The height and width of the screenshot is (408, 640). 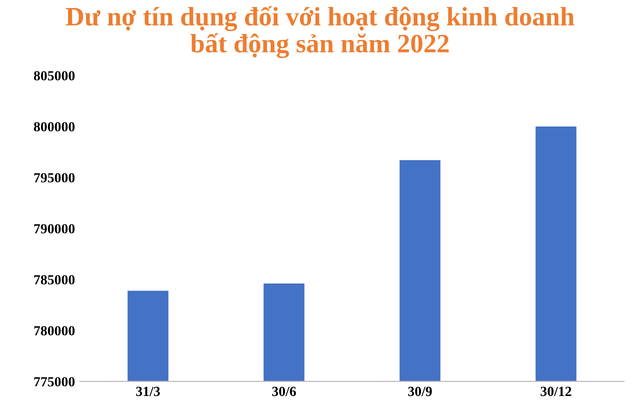 What do you see at coordinates (54, 229) in the screenshot?
I see `y-tick-label: 790000` at bounding box center [54, 229].